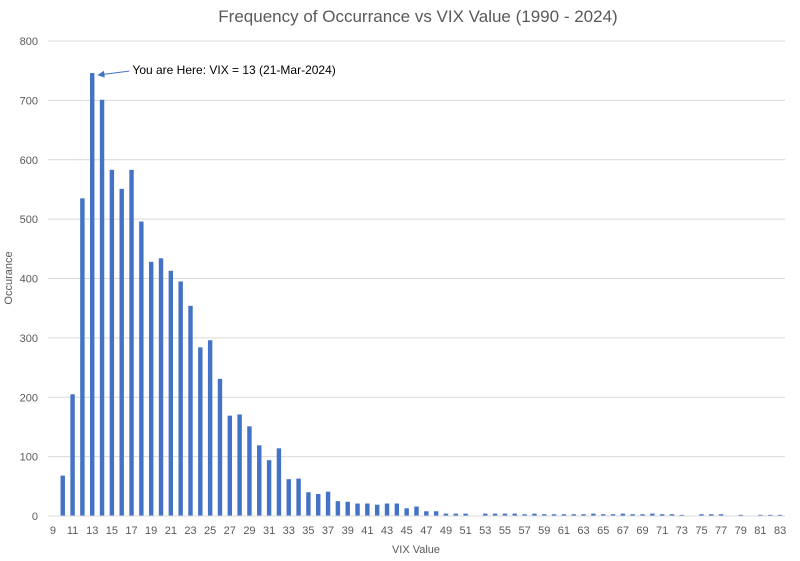 The width and height of the screenshot is (800, 561). What do you see at coordinates (662, 531) in the screenshot?
I see `x-tick-label: 71` at bounding box center [662, 531].